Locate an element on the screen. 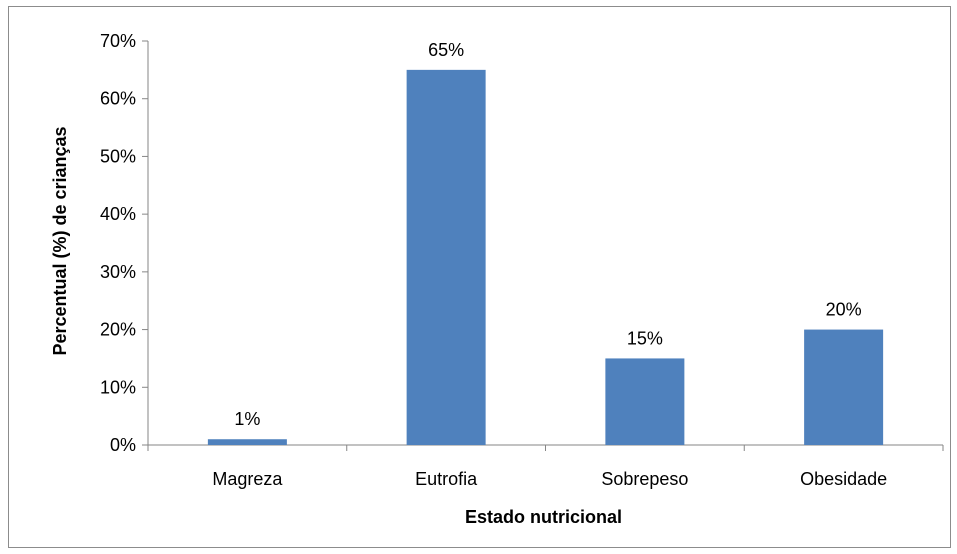 This screenshot has width=957, height=554. x-axis is located at coordinates (545, 447).